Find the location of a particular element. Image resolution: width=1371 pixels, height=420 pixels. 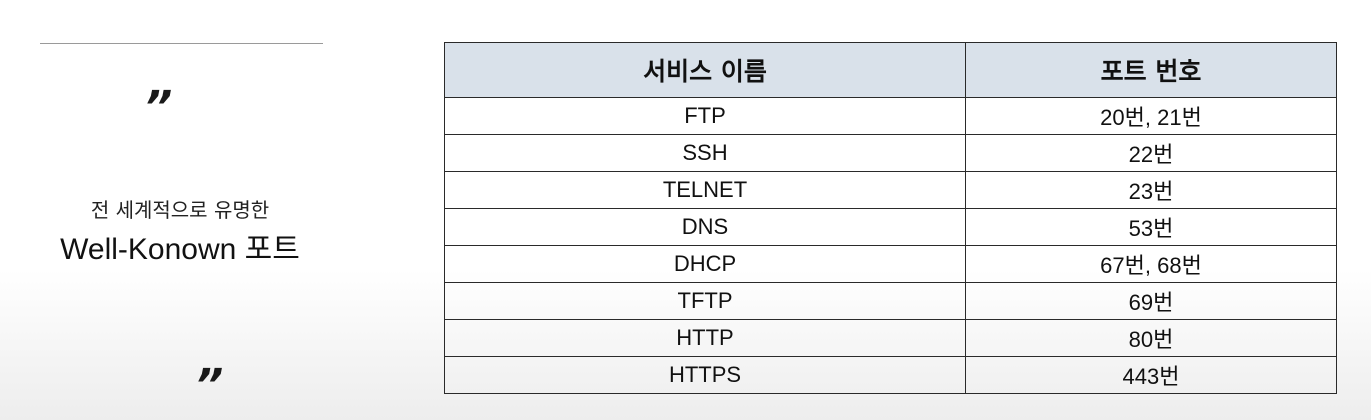

top-divider-line is located at coordinates (181, 43).